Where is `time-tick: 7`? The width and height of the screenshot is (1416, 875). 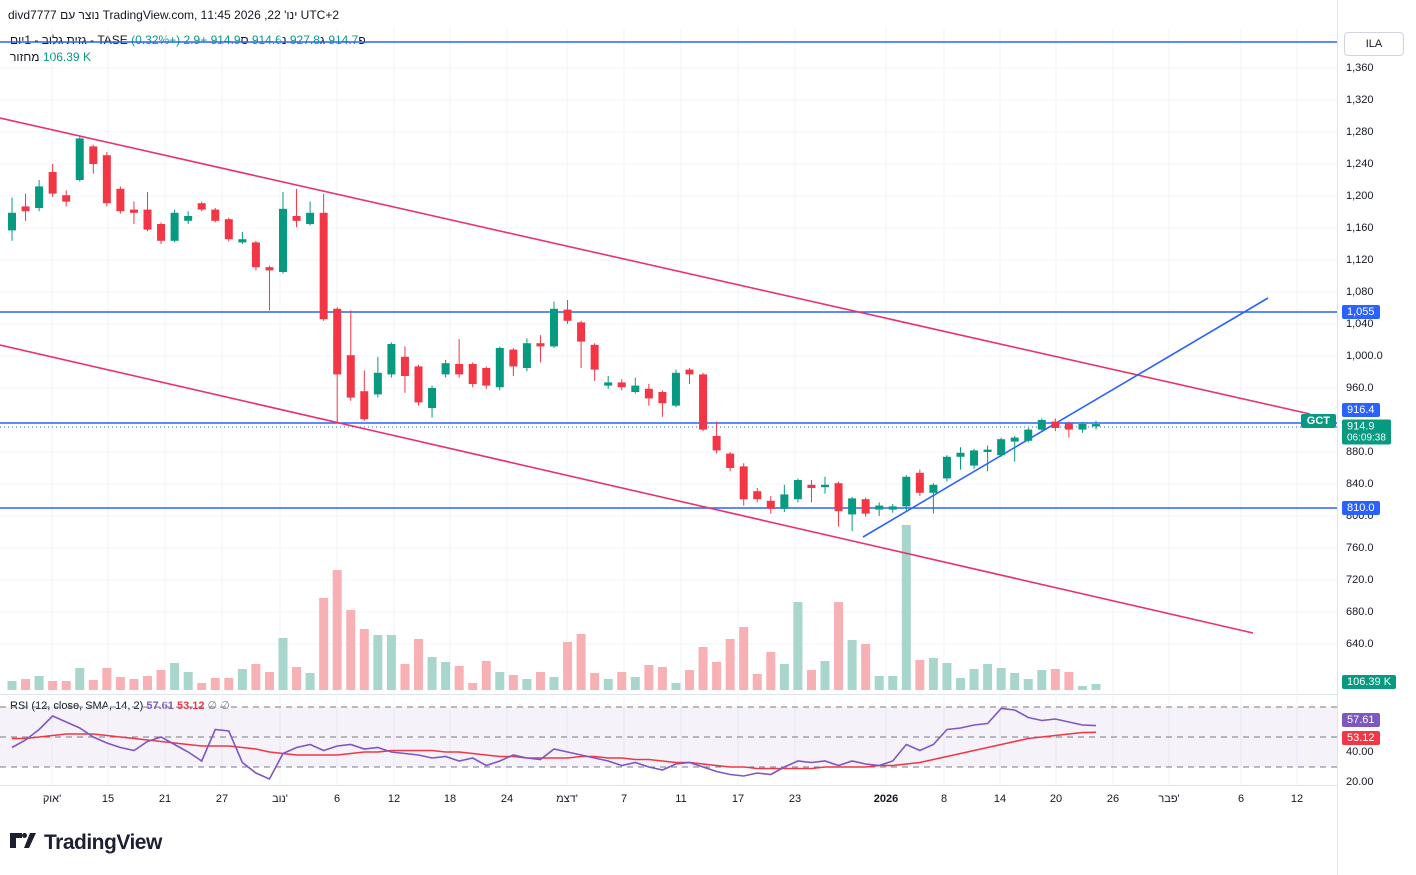
time-tick: 7 is located at coordinates (624, 799).